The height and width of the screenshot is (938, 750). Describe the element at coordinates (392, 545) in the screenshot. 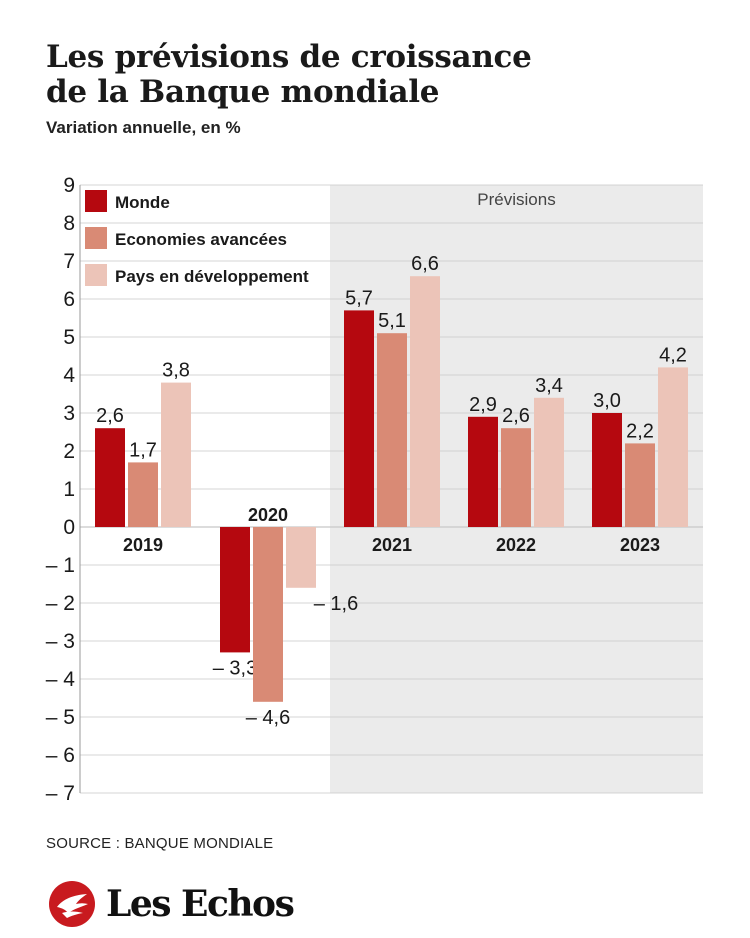

I see `x-tick-label: 2021` at that location.